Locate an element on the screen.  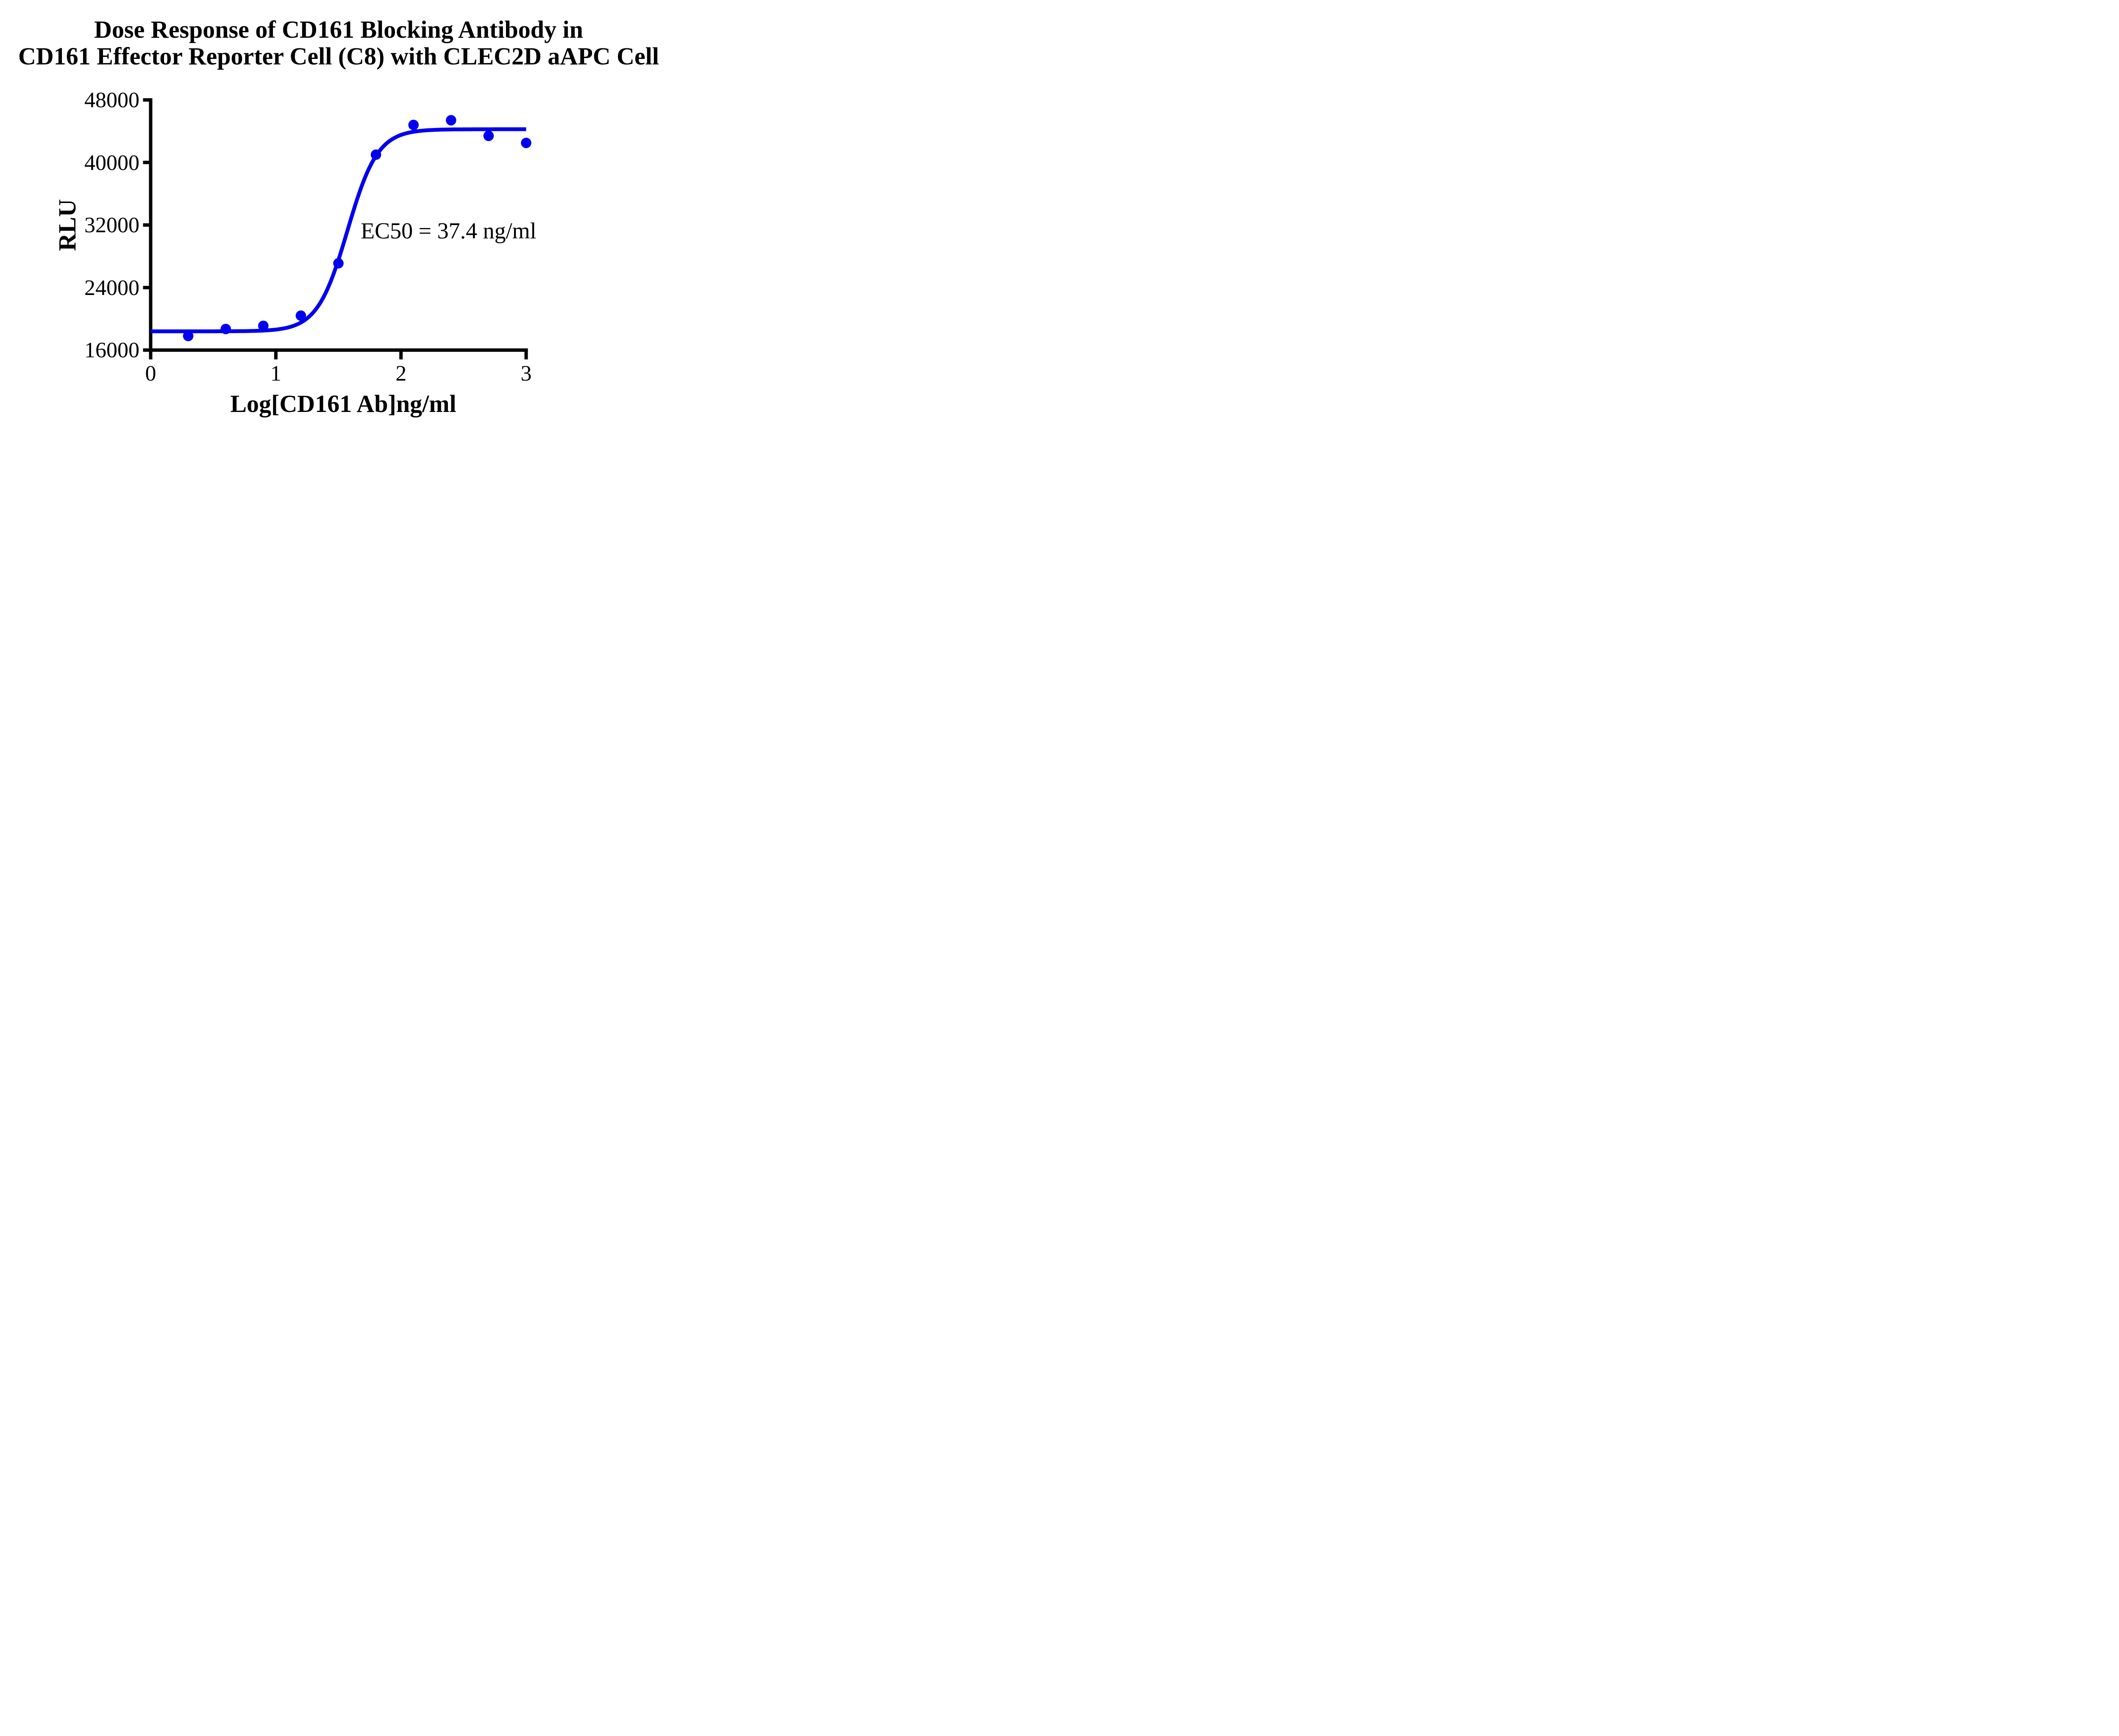
ec50-annotation: EC50 = 37.4 ng/ml is located at coordinates (449, 230).